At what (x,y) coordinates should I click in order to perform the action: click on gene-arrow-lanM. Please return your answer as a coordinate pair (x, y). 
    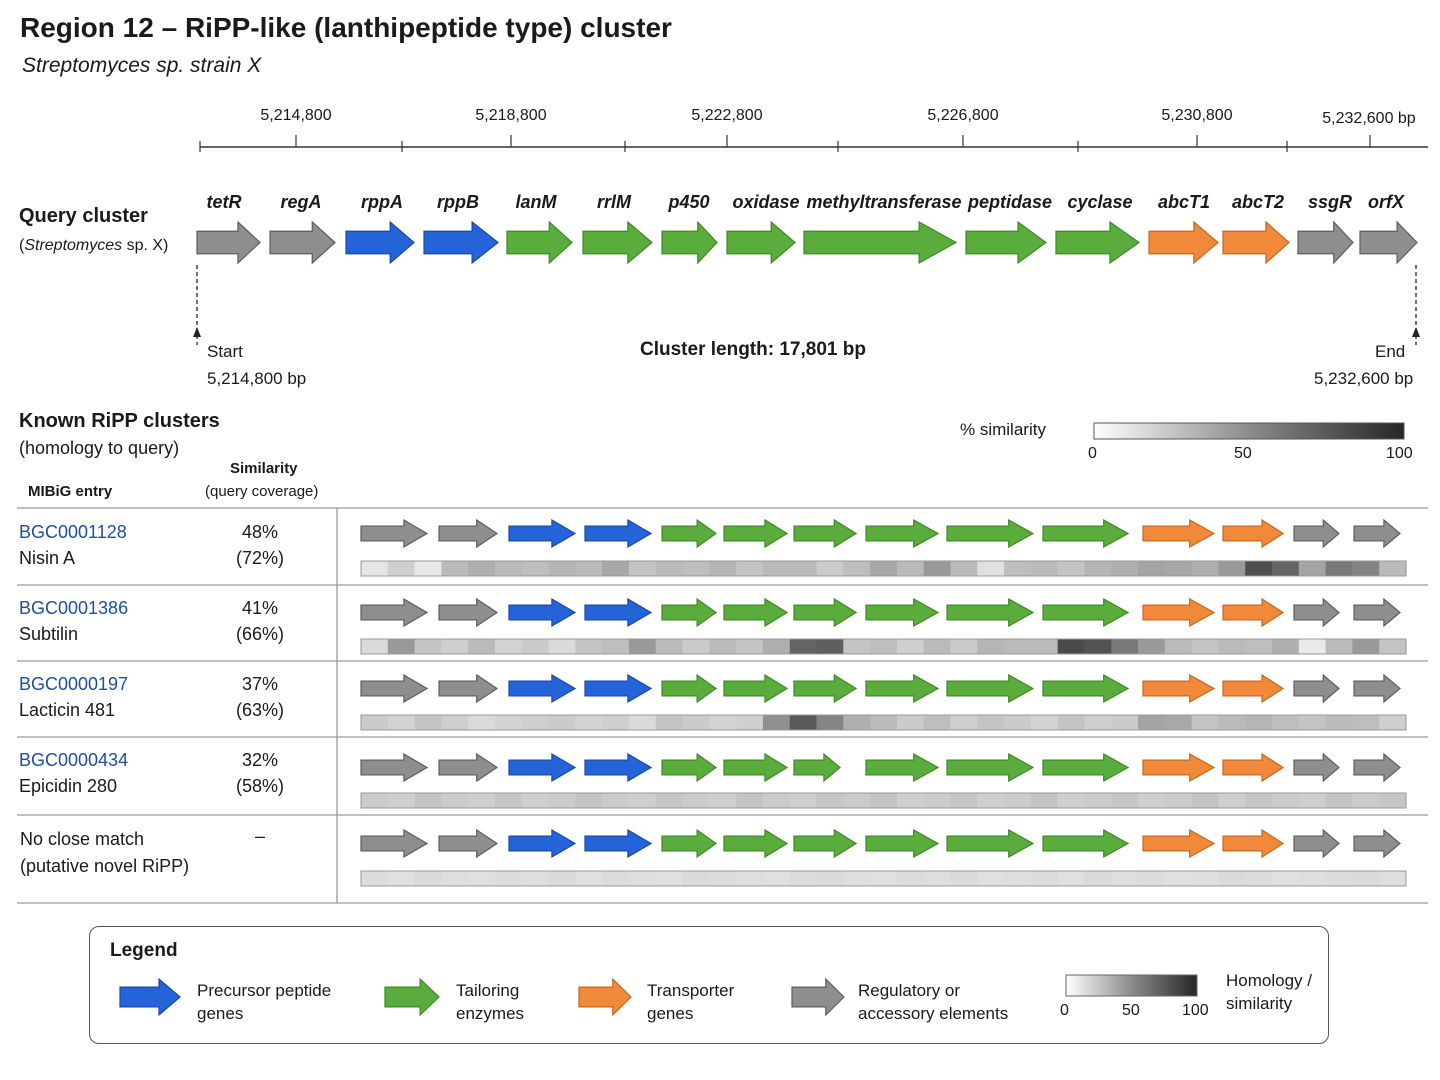
    Looking at the image, I should click on (539, 242).